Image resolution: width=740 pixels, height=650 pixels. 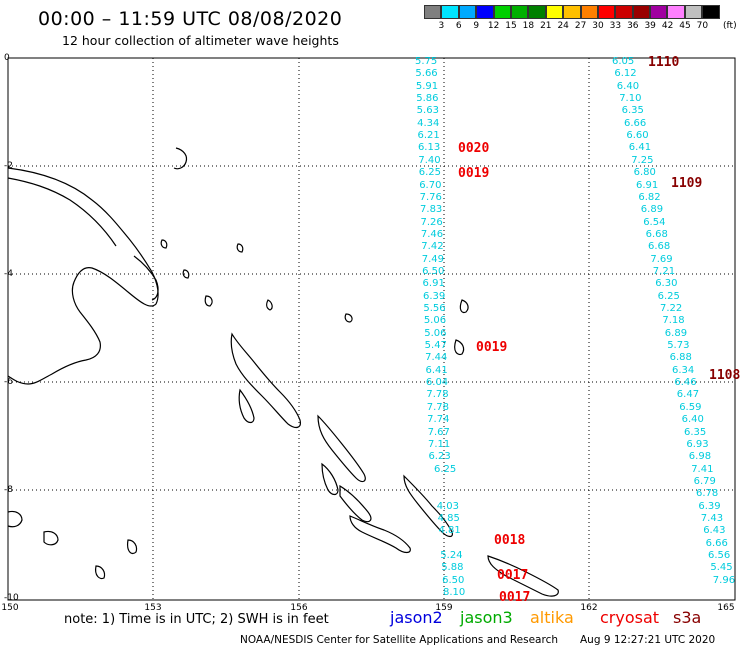 I want to click on swh-value: 7.25, so click(x=642, y=160).